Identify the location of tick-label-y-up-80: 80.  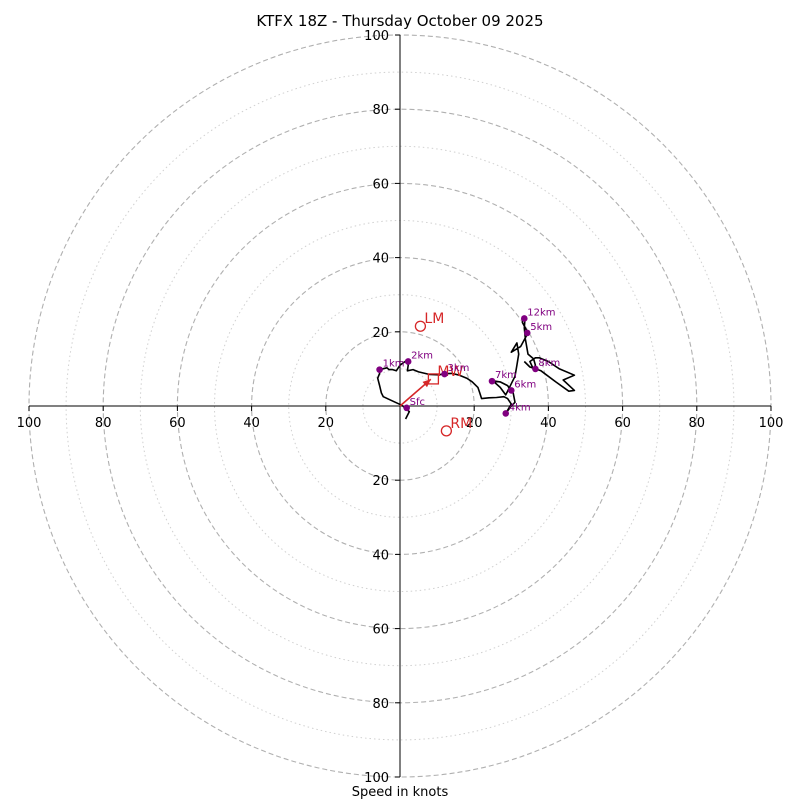
(380, 110).